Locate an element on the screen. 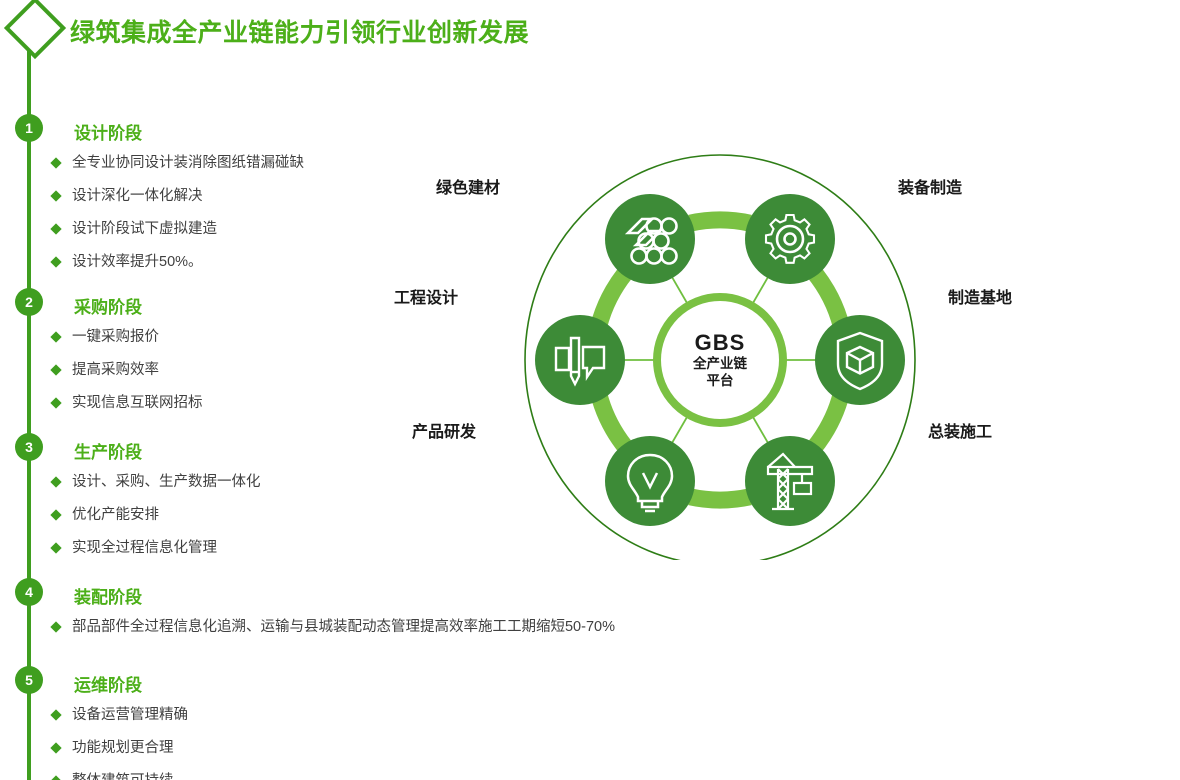 The width and height of the screenshot is (1180, 780). list-item: 设计深化一体化解决 is located at coordinates (177, 196).